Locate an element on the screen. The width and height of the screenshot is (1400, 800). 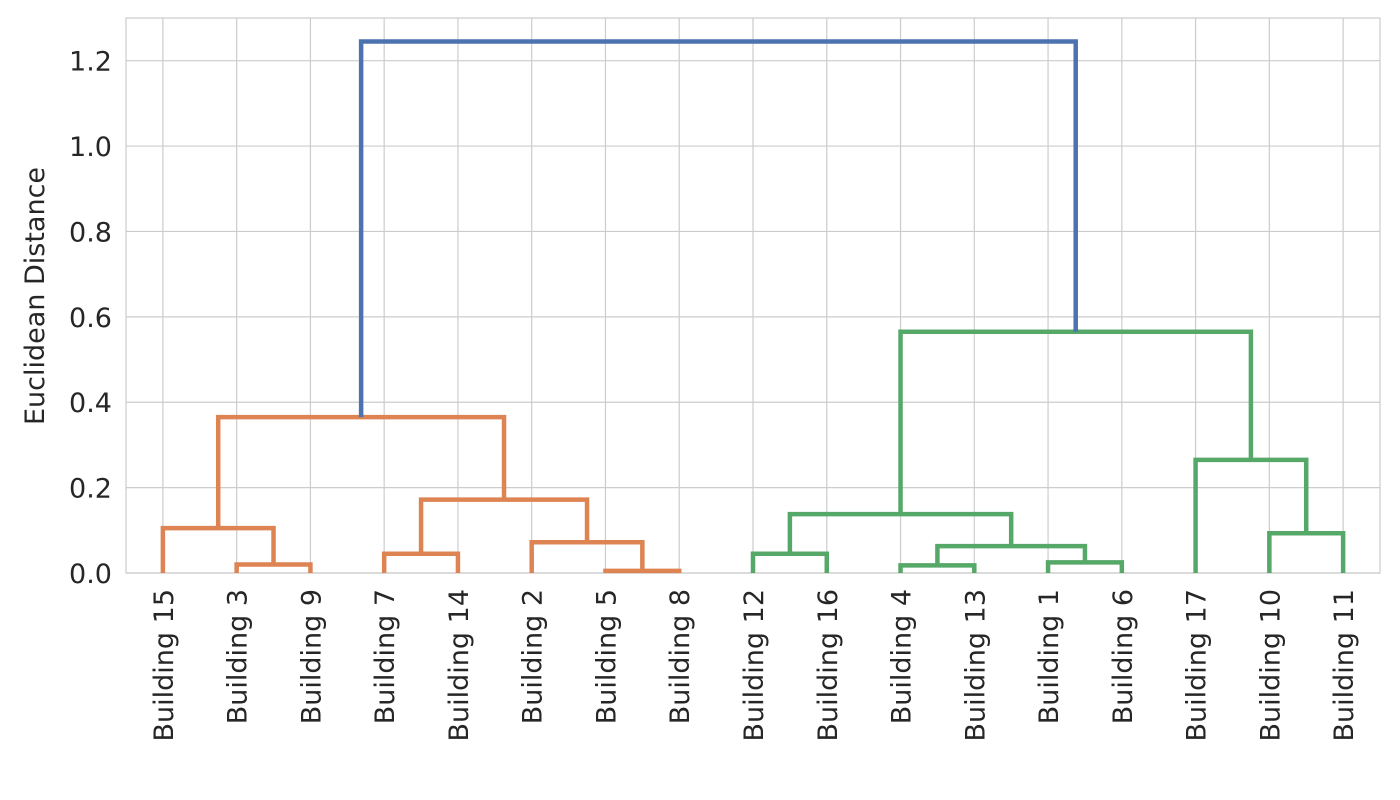
x-tick-label: Building 2 is located at coordinates (533, 656).